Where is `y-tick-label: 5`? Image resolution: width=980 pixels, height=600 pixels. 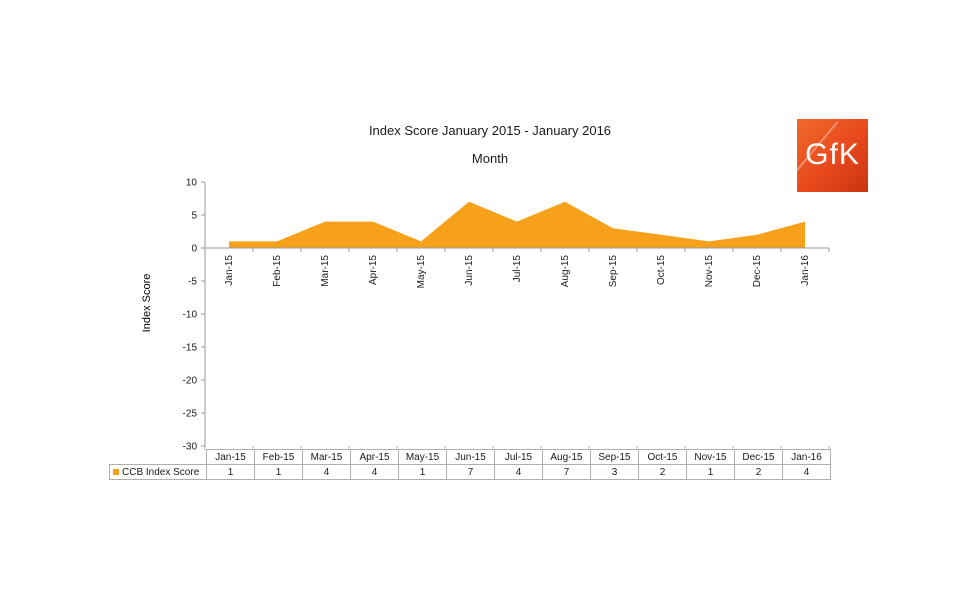
y-tick-label: 5 is located at coordinates (194, 216).